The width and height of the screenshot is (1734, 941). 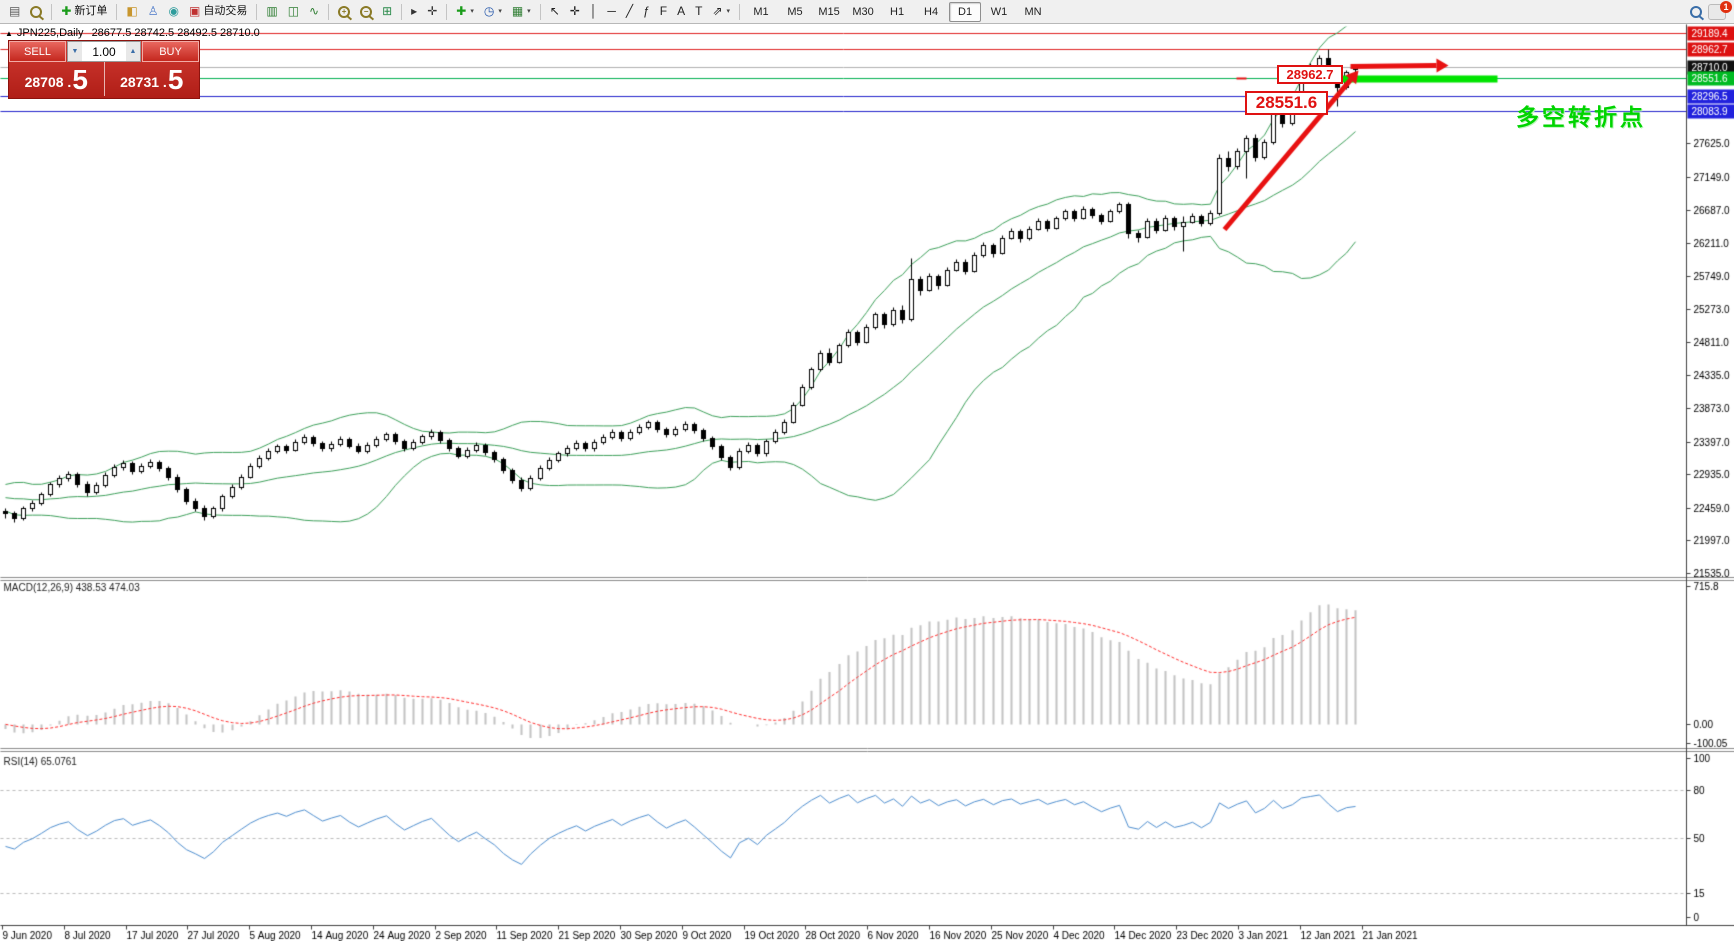 I want to click on toolbar-group: ▸ ✛, so click(x=424, y=11).